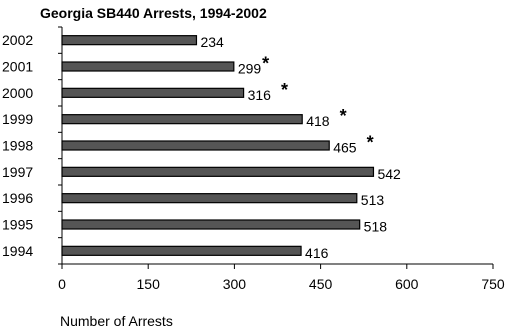  Describe the element at coordinates (250, 69) in the screenshot. I see `data-label: 299` at that location.